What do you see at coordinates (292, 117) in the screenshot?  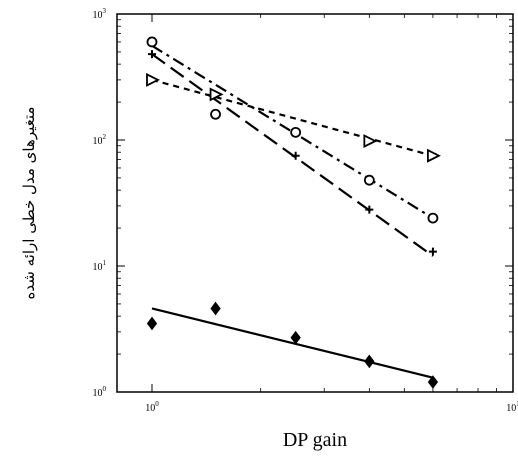 I see `fit-line-triangle-right` at bounding box center [292, 117].